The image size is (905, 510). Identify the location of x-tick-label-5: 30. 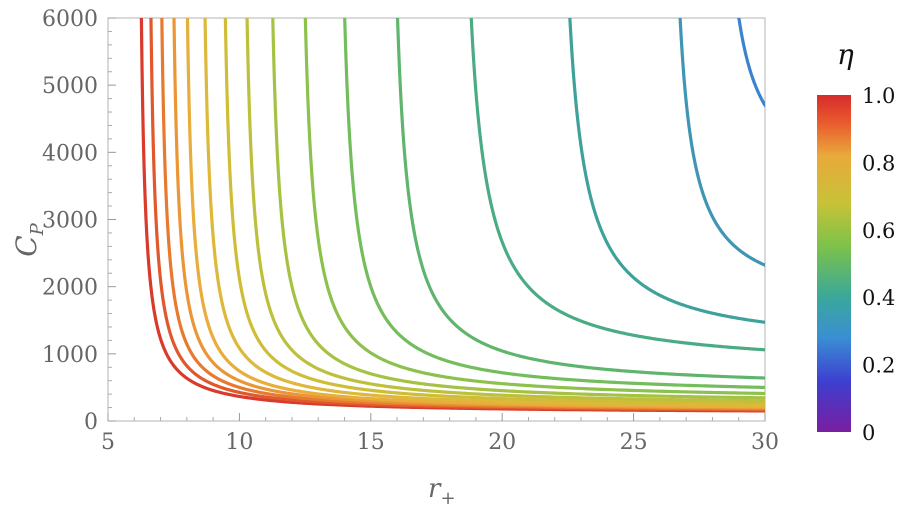
(765, 442).